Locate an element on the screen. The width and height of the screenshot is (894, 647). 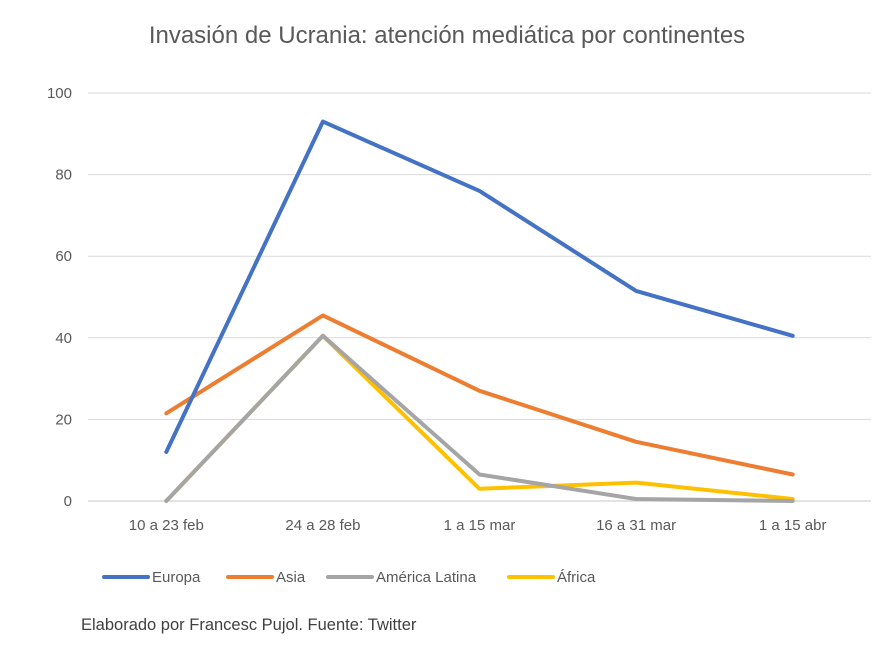
x-tick-label: 1 a 15 mar is located at coordinates (480, 525).